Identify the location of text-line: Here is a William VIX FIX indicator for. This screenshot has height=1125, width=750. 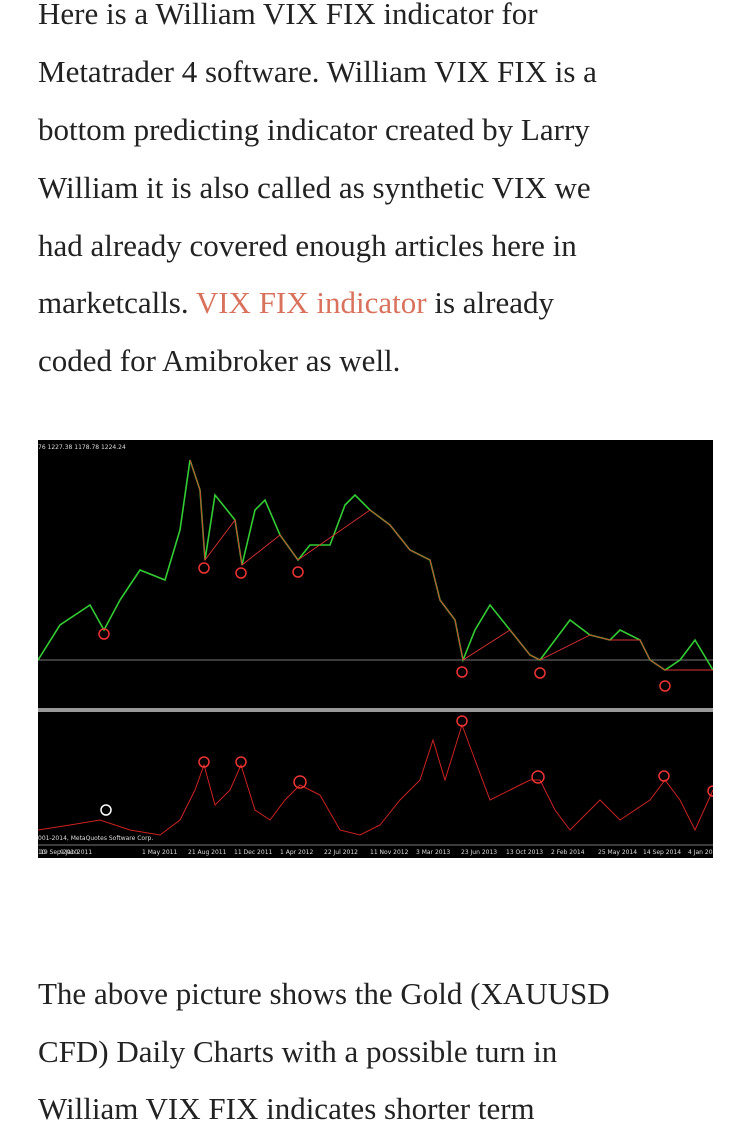
(288, 15).